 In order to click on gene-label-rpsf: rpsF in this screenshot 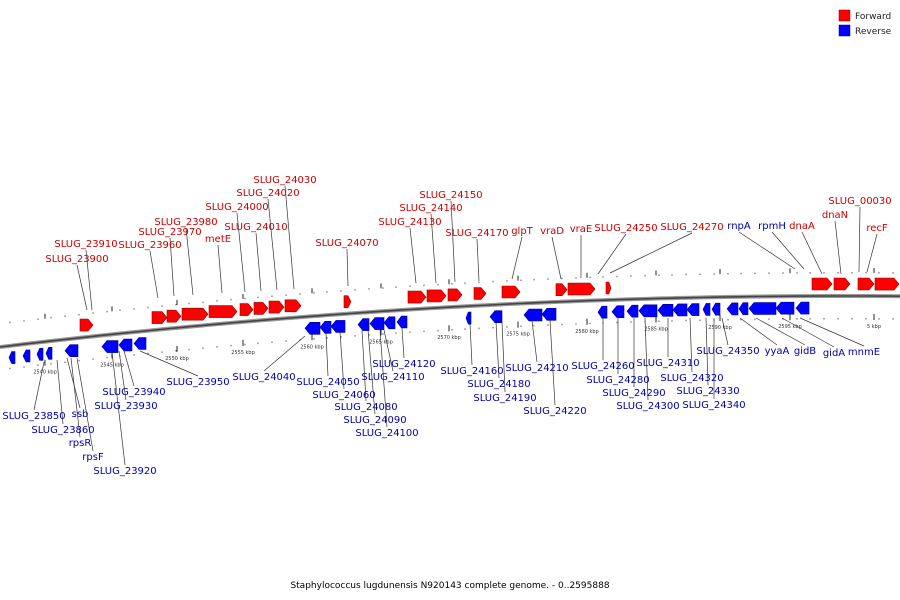, I will do `click(93, 457)`.